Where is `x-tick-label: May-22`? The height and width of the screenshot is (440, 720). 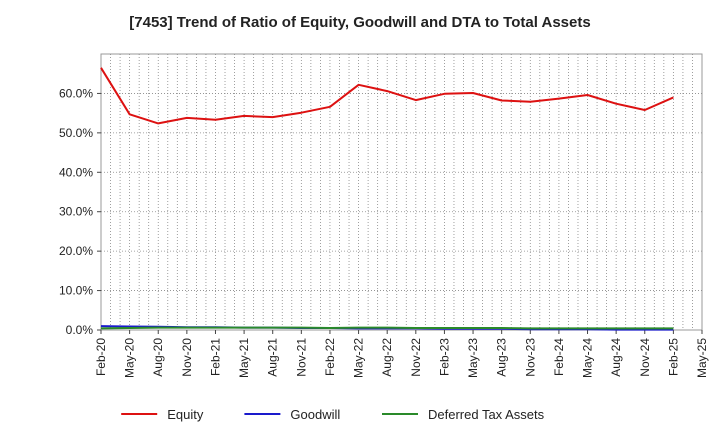 x-tick-label: May-22 is located at coordinates (359, 358).